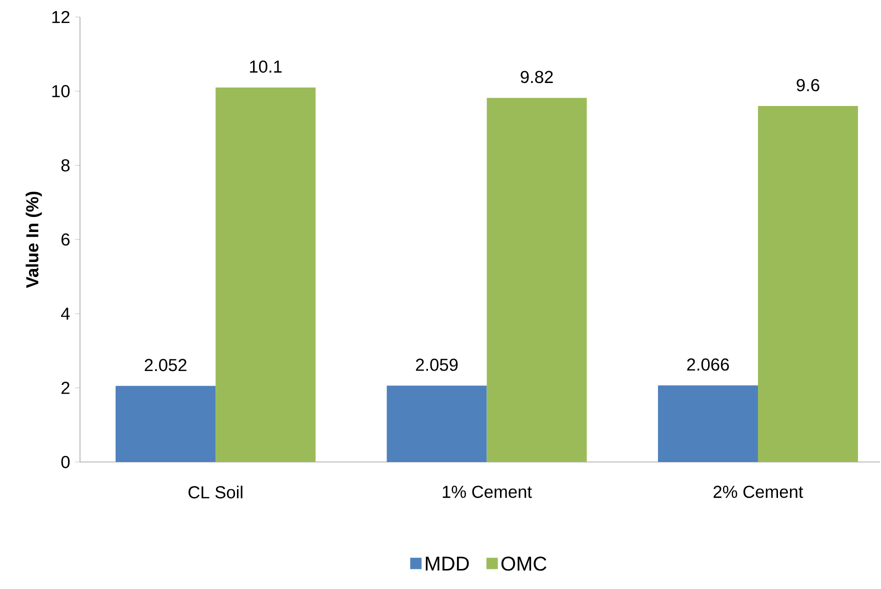 This screenshot has height=589, width=881. I want to click on x-tick-label: CL Soil, so click(215, 492).